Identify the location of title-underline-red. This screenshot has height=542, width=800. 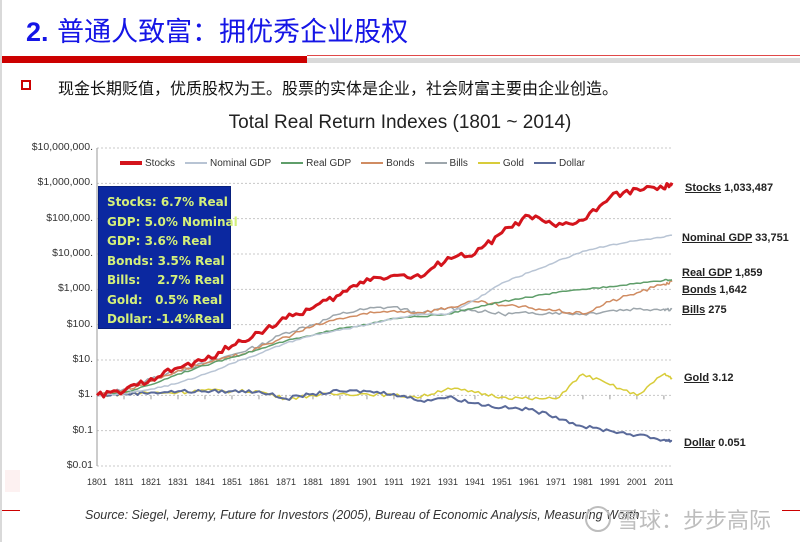
(154, 59).